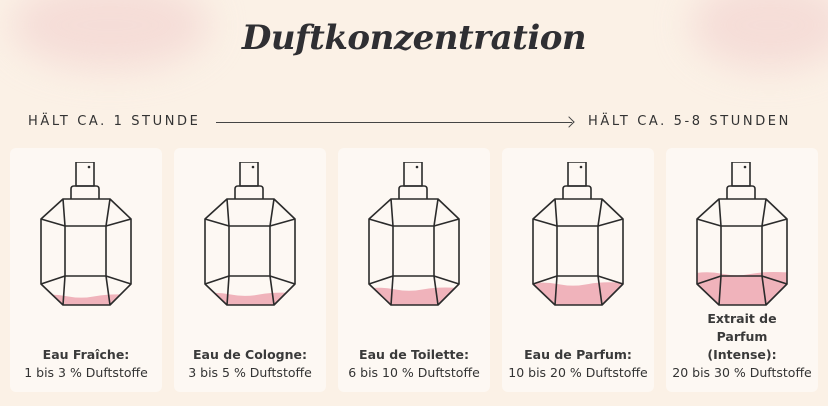  Describe the element at coordinates (742, 336) in the screenshot. I see `concentration-name: Extrait de Parfum (Intense):` at that location.